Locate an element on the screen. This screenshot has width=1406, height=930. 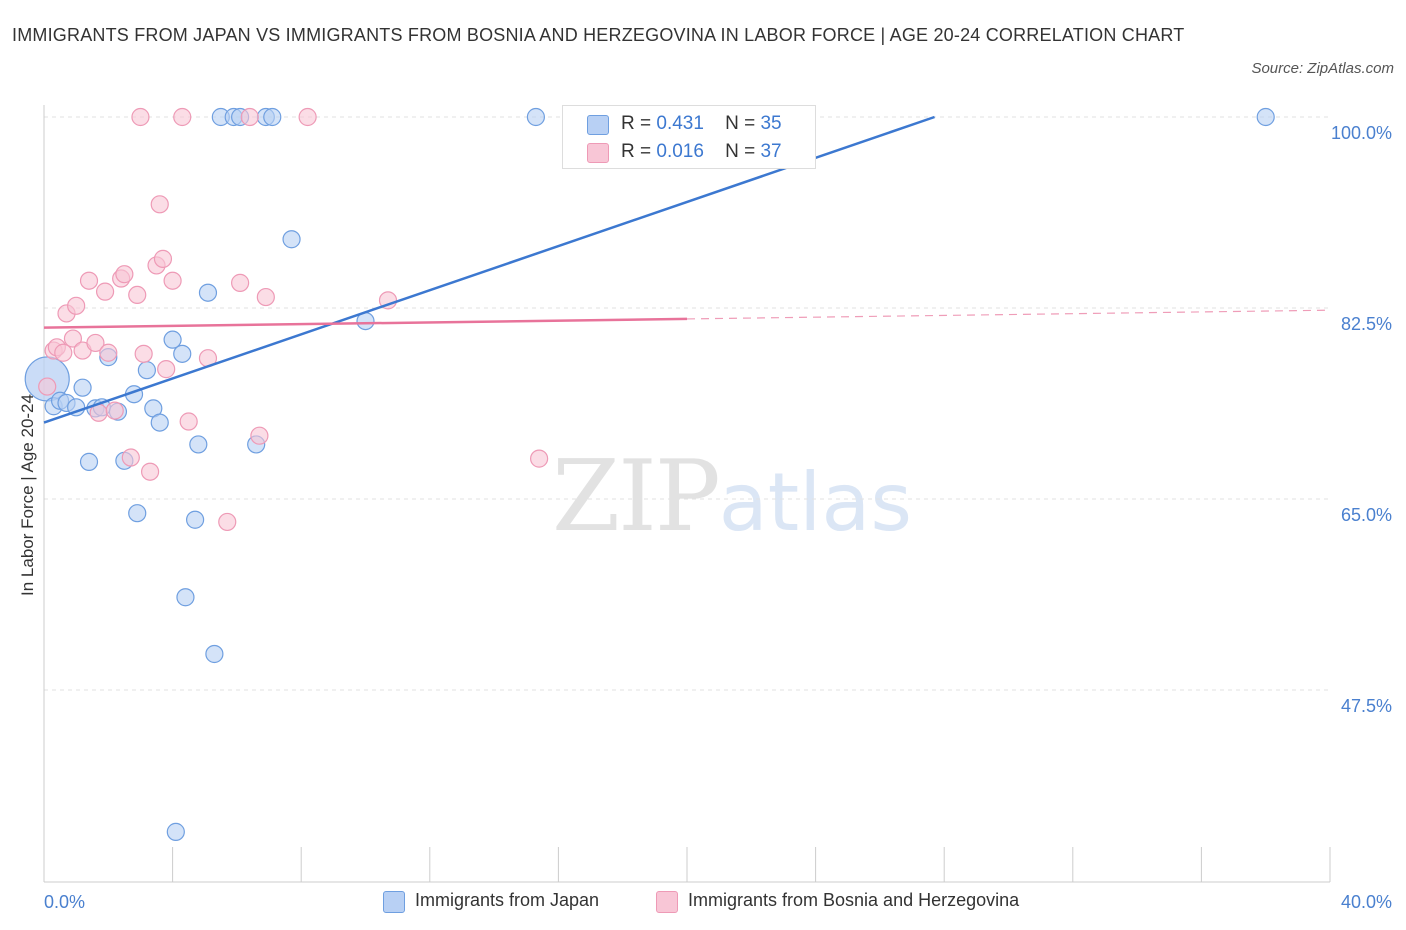
legend-text-bosnia: R = 0.016 N = 37 is located at coordinates (701, 152).